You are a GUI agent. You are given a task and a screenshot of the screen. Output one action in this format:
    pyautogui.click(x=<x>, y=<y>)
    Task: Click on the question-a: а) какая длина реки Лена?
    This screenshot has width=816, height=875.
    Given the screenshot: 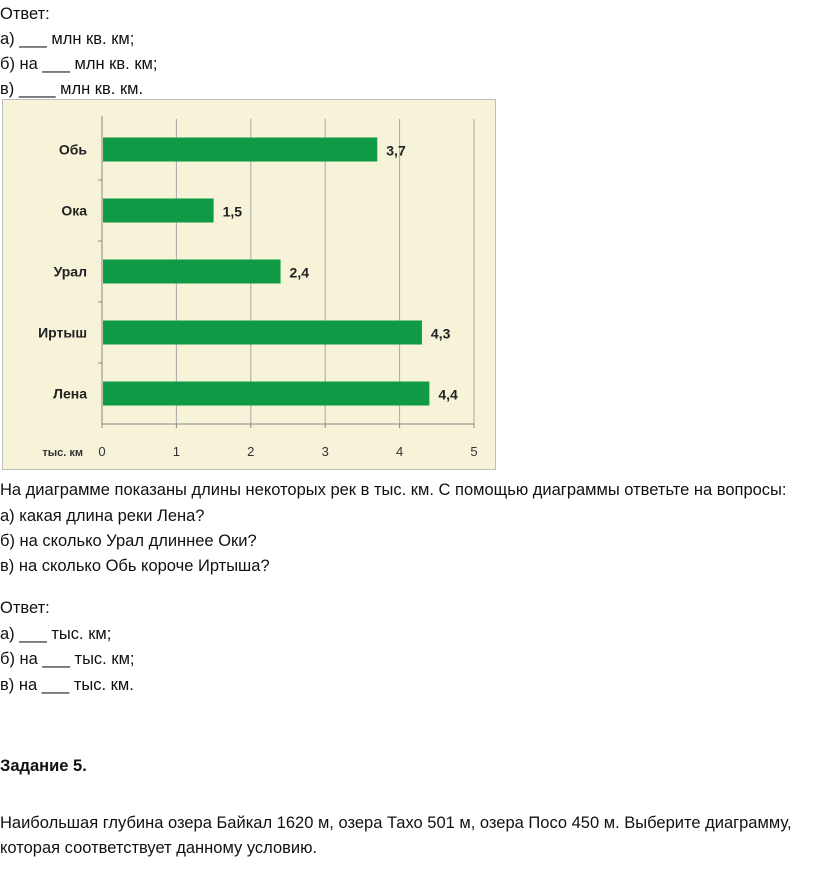 What is the action you would take?
    pyautogui.click(x=102, y=516)
    